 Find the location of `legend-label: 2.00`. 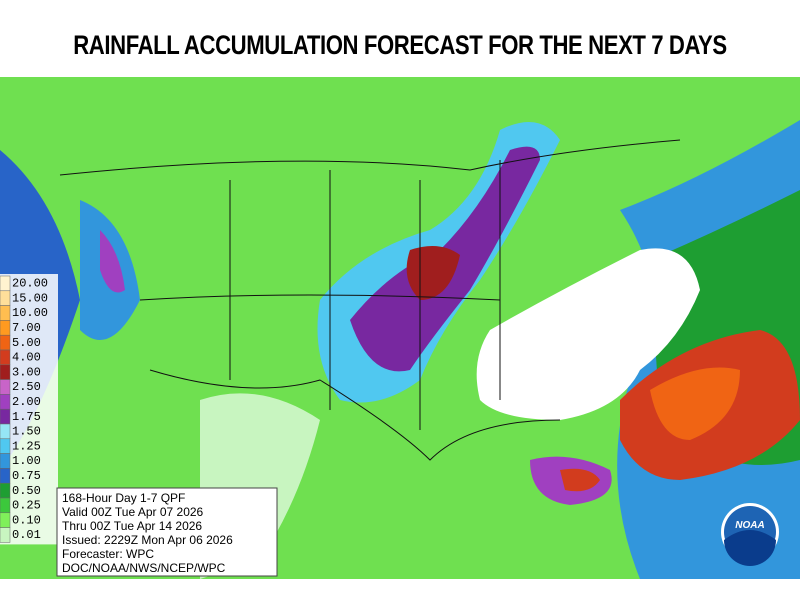

legend-label: 2.00 is located at coordinates (26, 402).